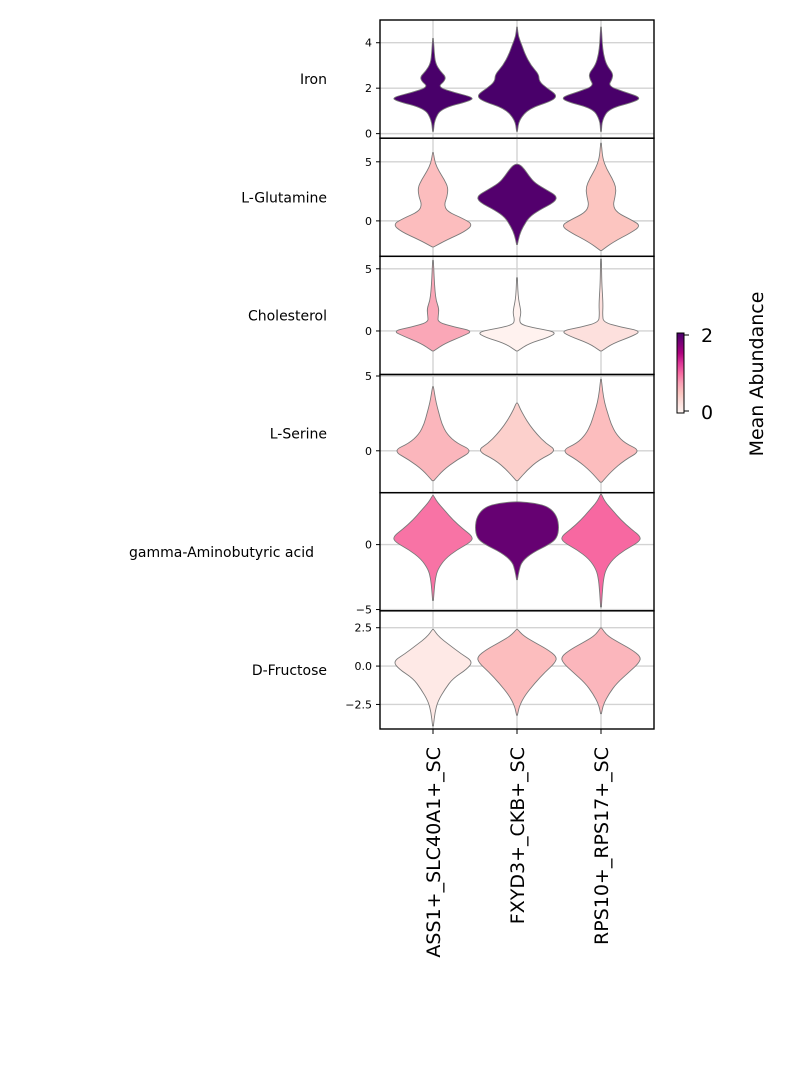 The image size is (789, 1076). What do you see at coordinates (368, 451) in the screenshot?
I see `ytick-label-l-serine-0: 0` at bounding box center [368, 451].